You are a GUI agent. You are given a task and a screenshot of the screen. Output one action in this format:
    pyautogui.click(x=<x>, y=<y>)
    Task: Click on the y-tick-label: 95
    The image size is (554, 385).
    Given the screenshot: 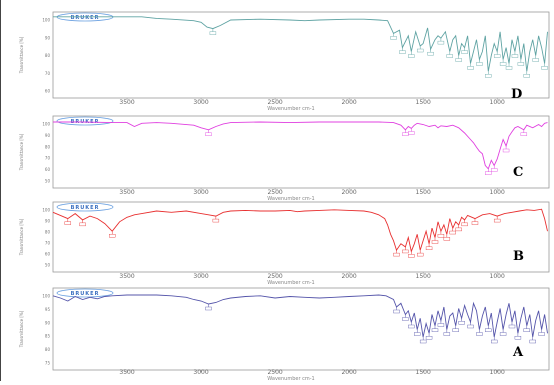 What is the action you would take?
    pyautogui.click(x=48, y=309)
    